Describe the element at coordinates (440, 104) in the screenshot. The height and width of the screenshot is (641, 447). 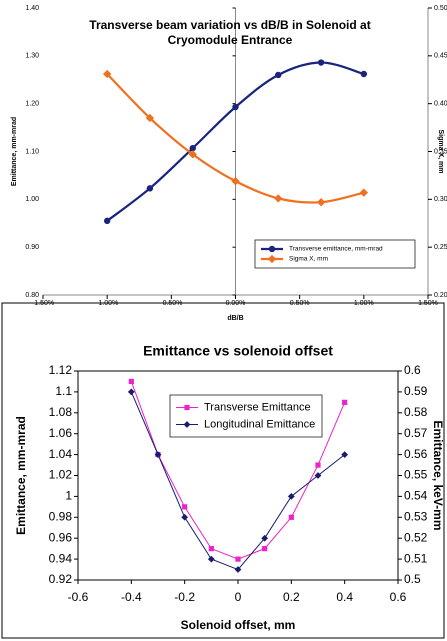
I see `y2-tick-label: 0.40` at that location.